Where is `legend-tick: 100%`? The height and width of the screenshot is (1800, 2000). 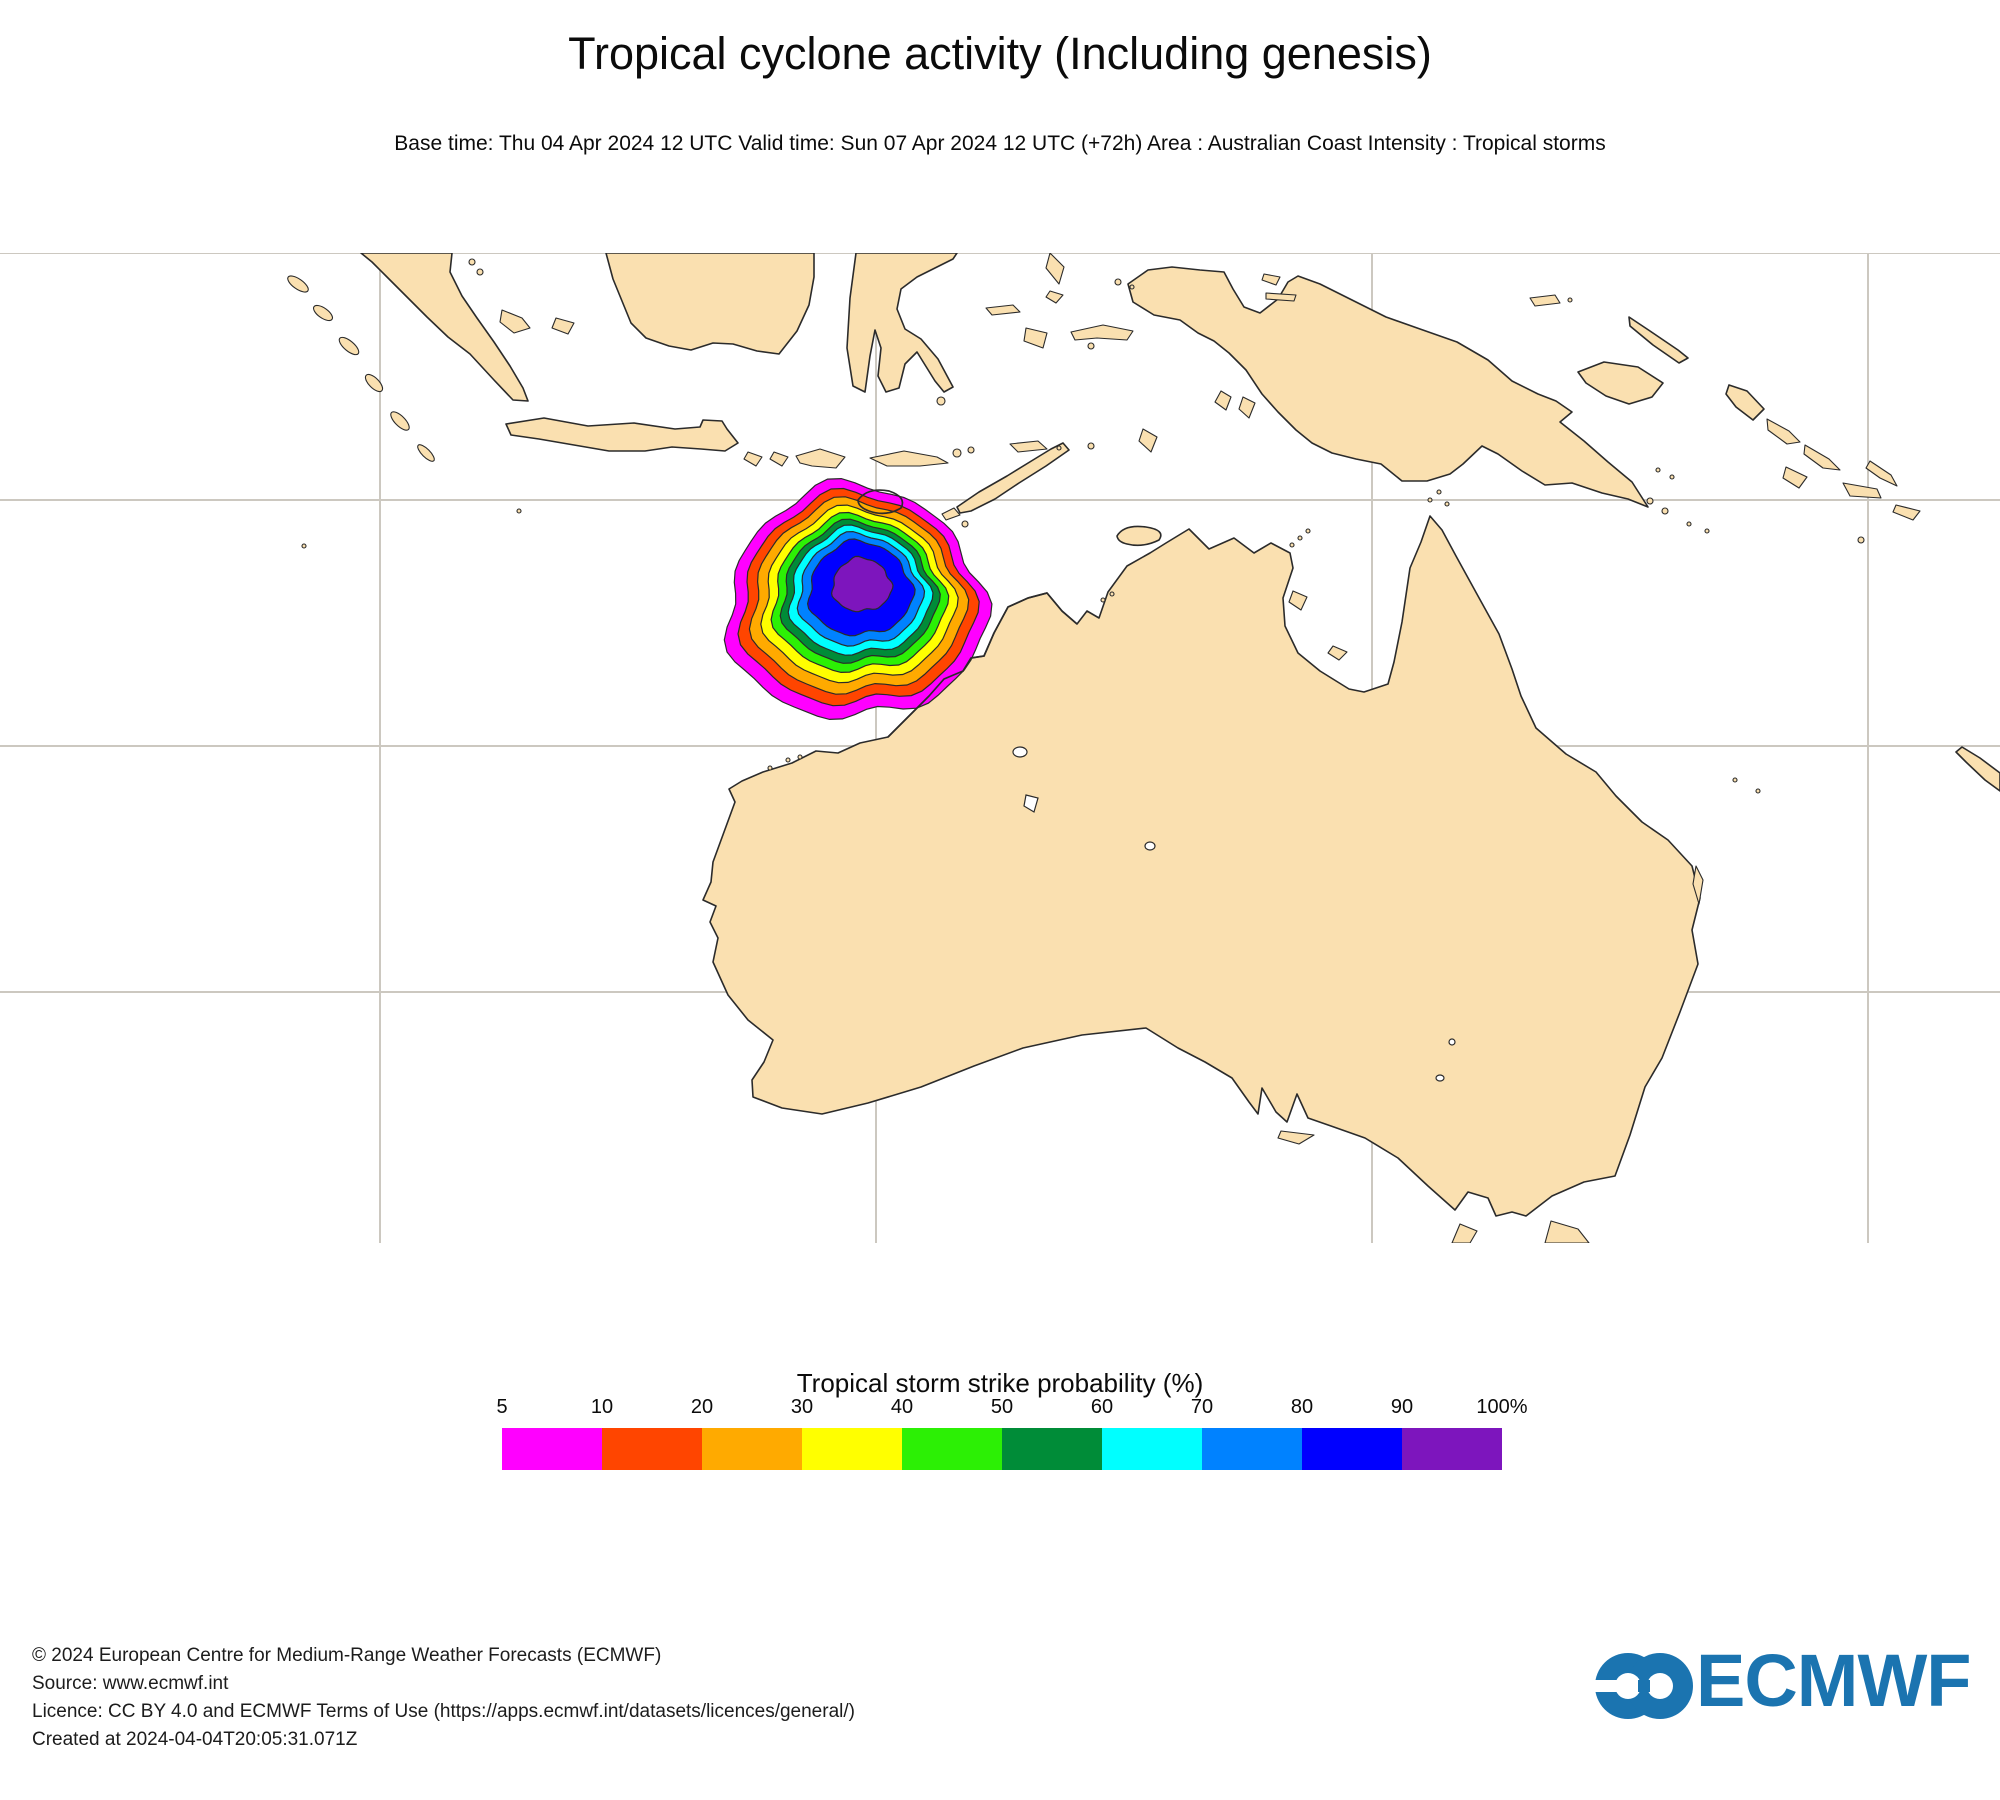 legend-tick: 100% is located at coordinates (1502, 1407).